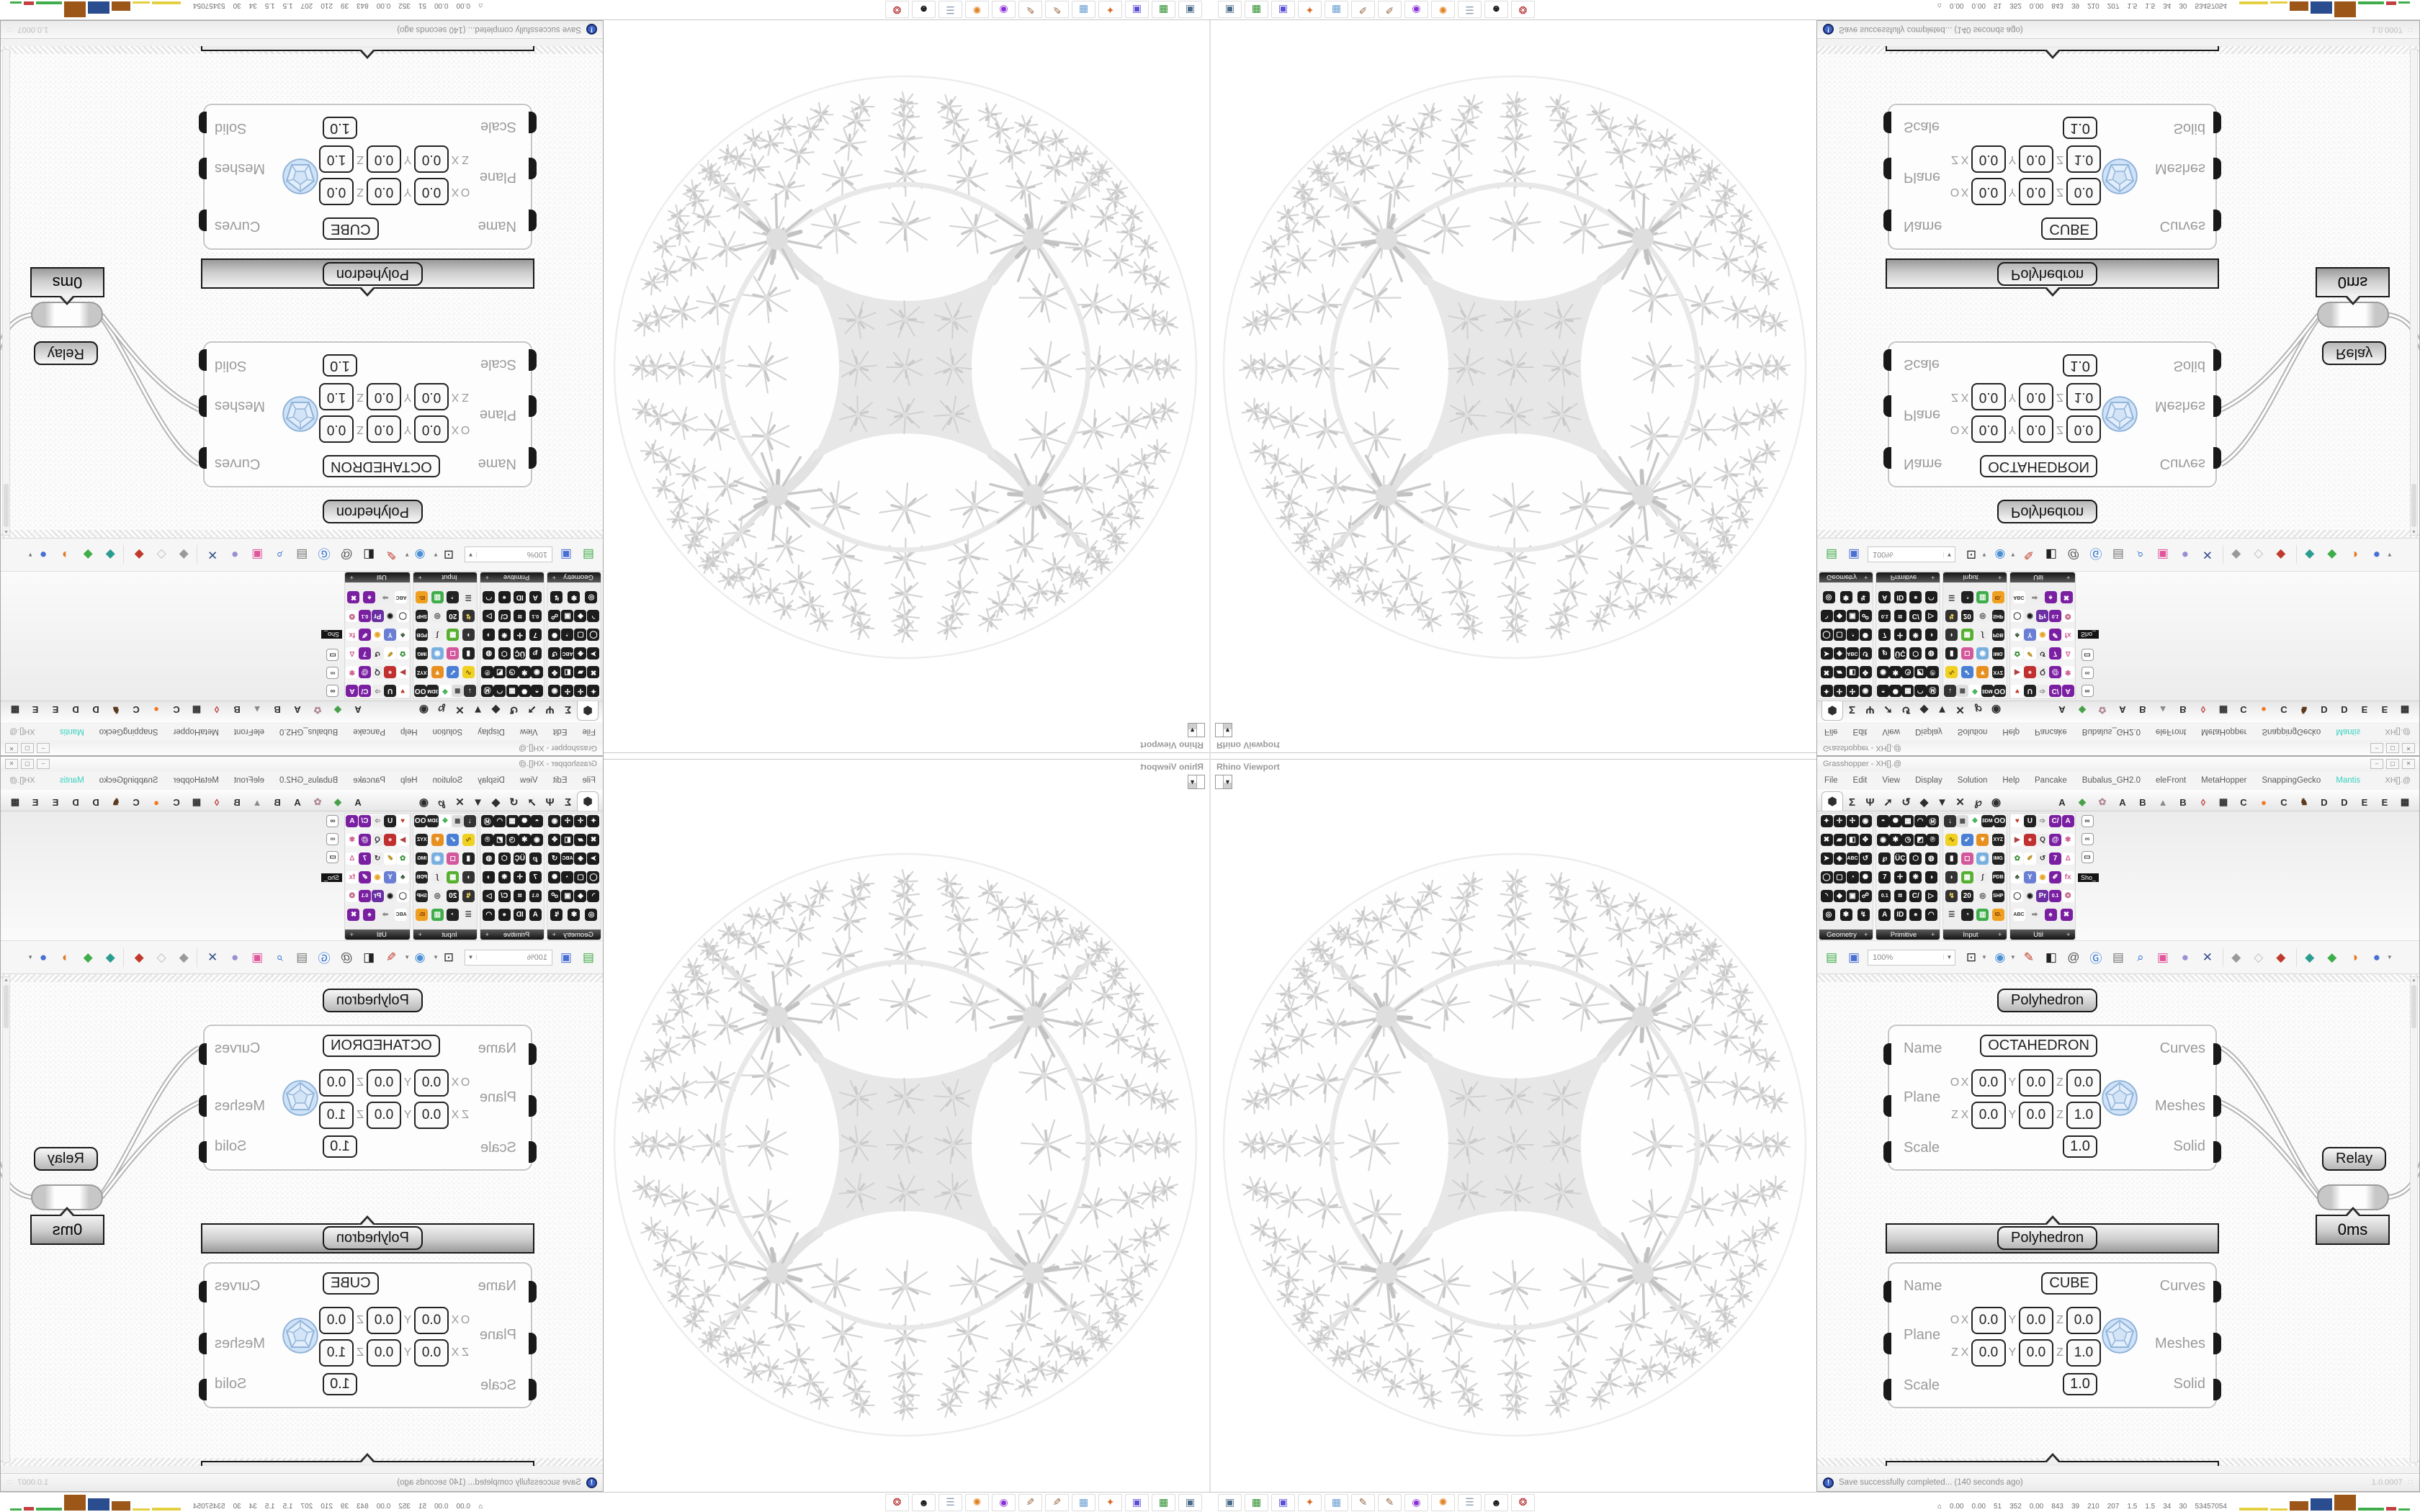 This screenshot has width=2420, height=1512. What do you see at coordinates (536, 691) in the screenshot?
I see `component-icon: ◓` at bounding box center [536, 691].